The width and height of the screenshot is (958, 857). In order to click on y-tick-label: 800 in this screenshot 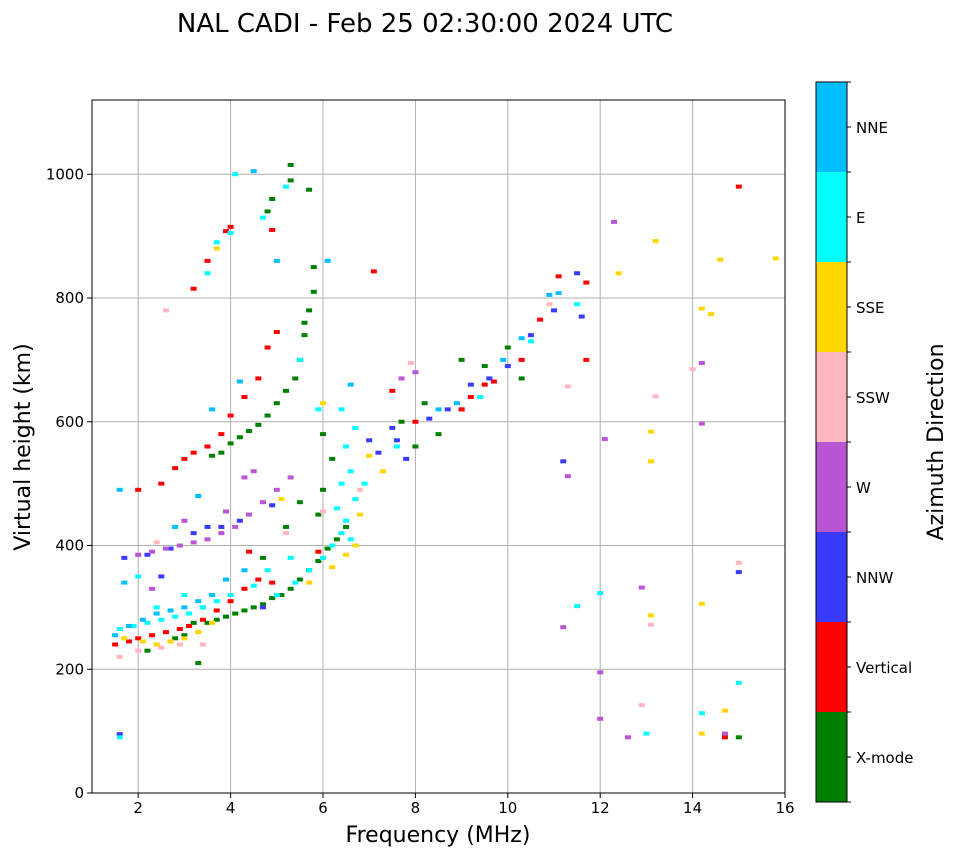, I will do `click(69, 298)`.